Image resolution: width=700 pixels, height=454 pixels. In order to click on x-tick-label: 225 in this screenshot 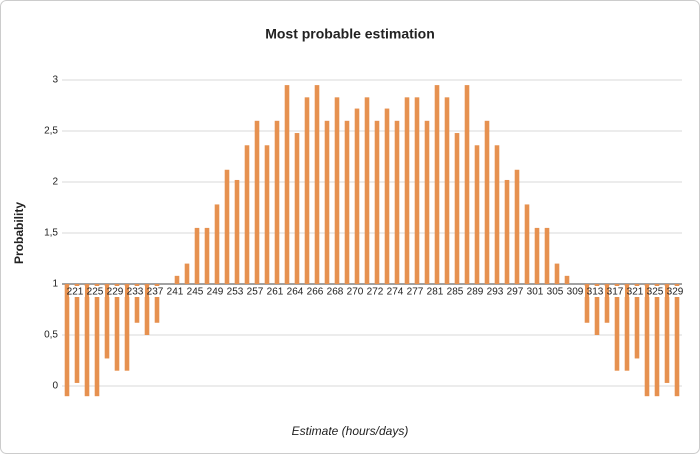, I will do `click(95, 292)`.